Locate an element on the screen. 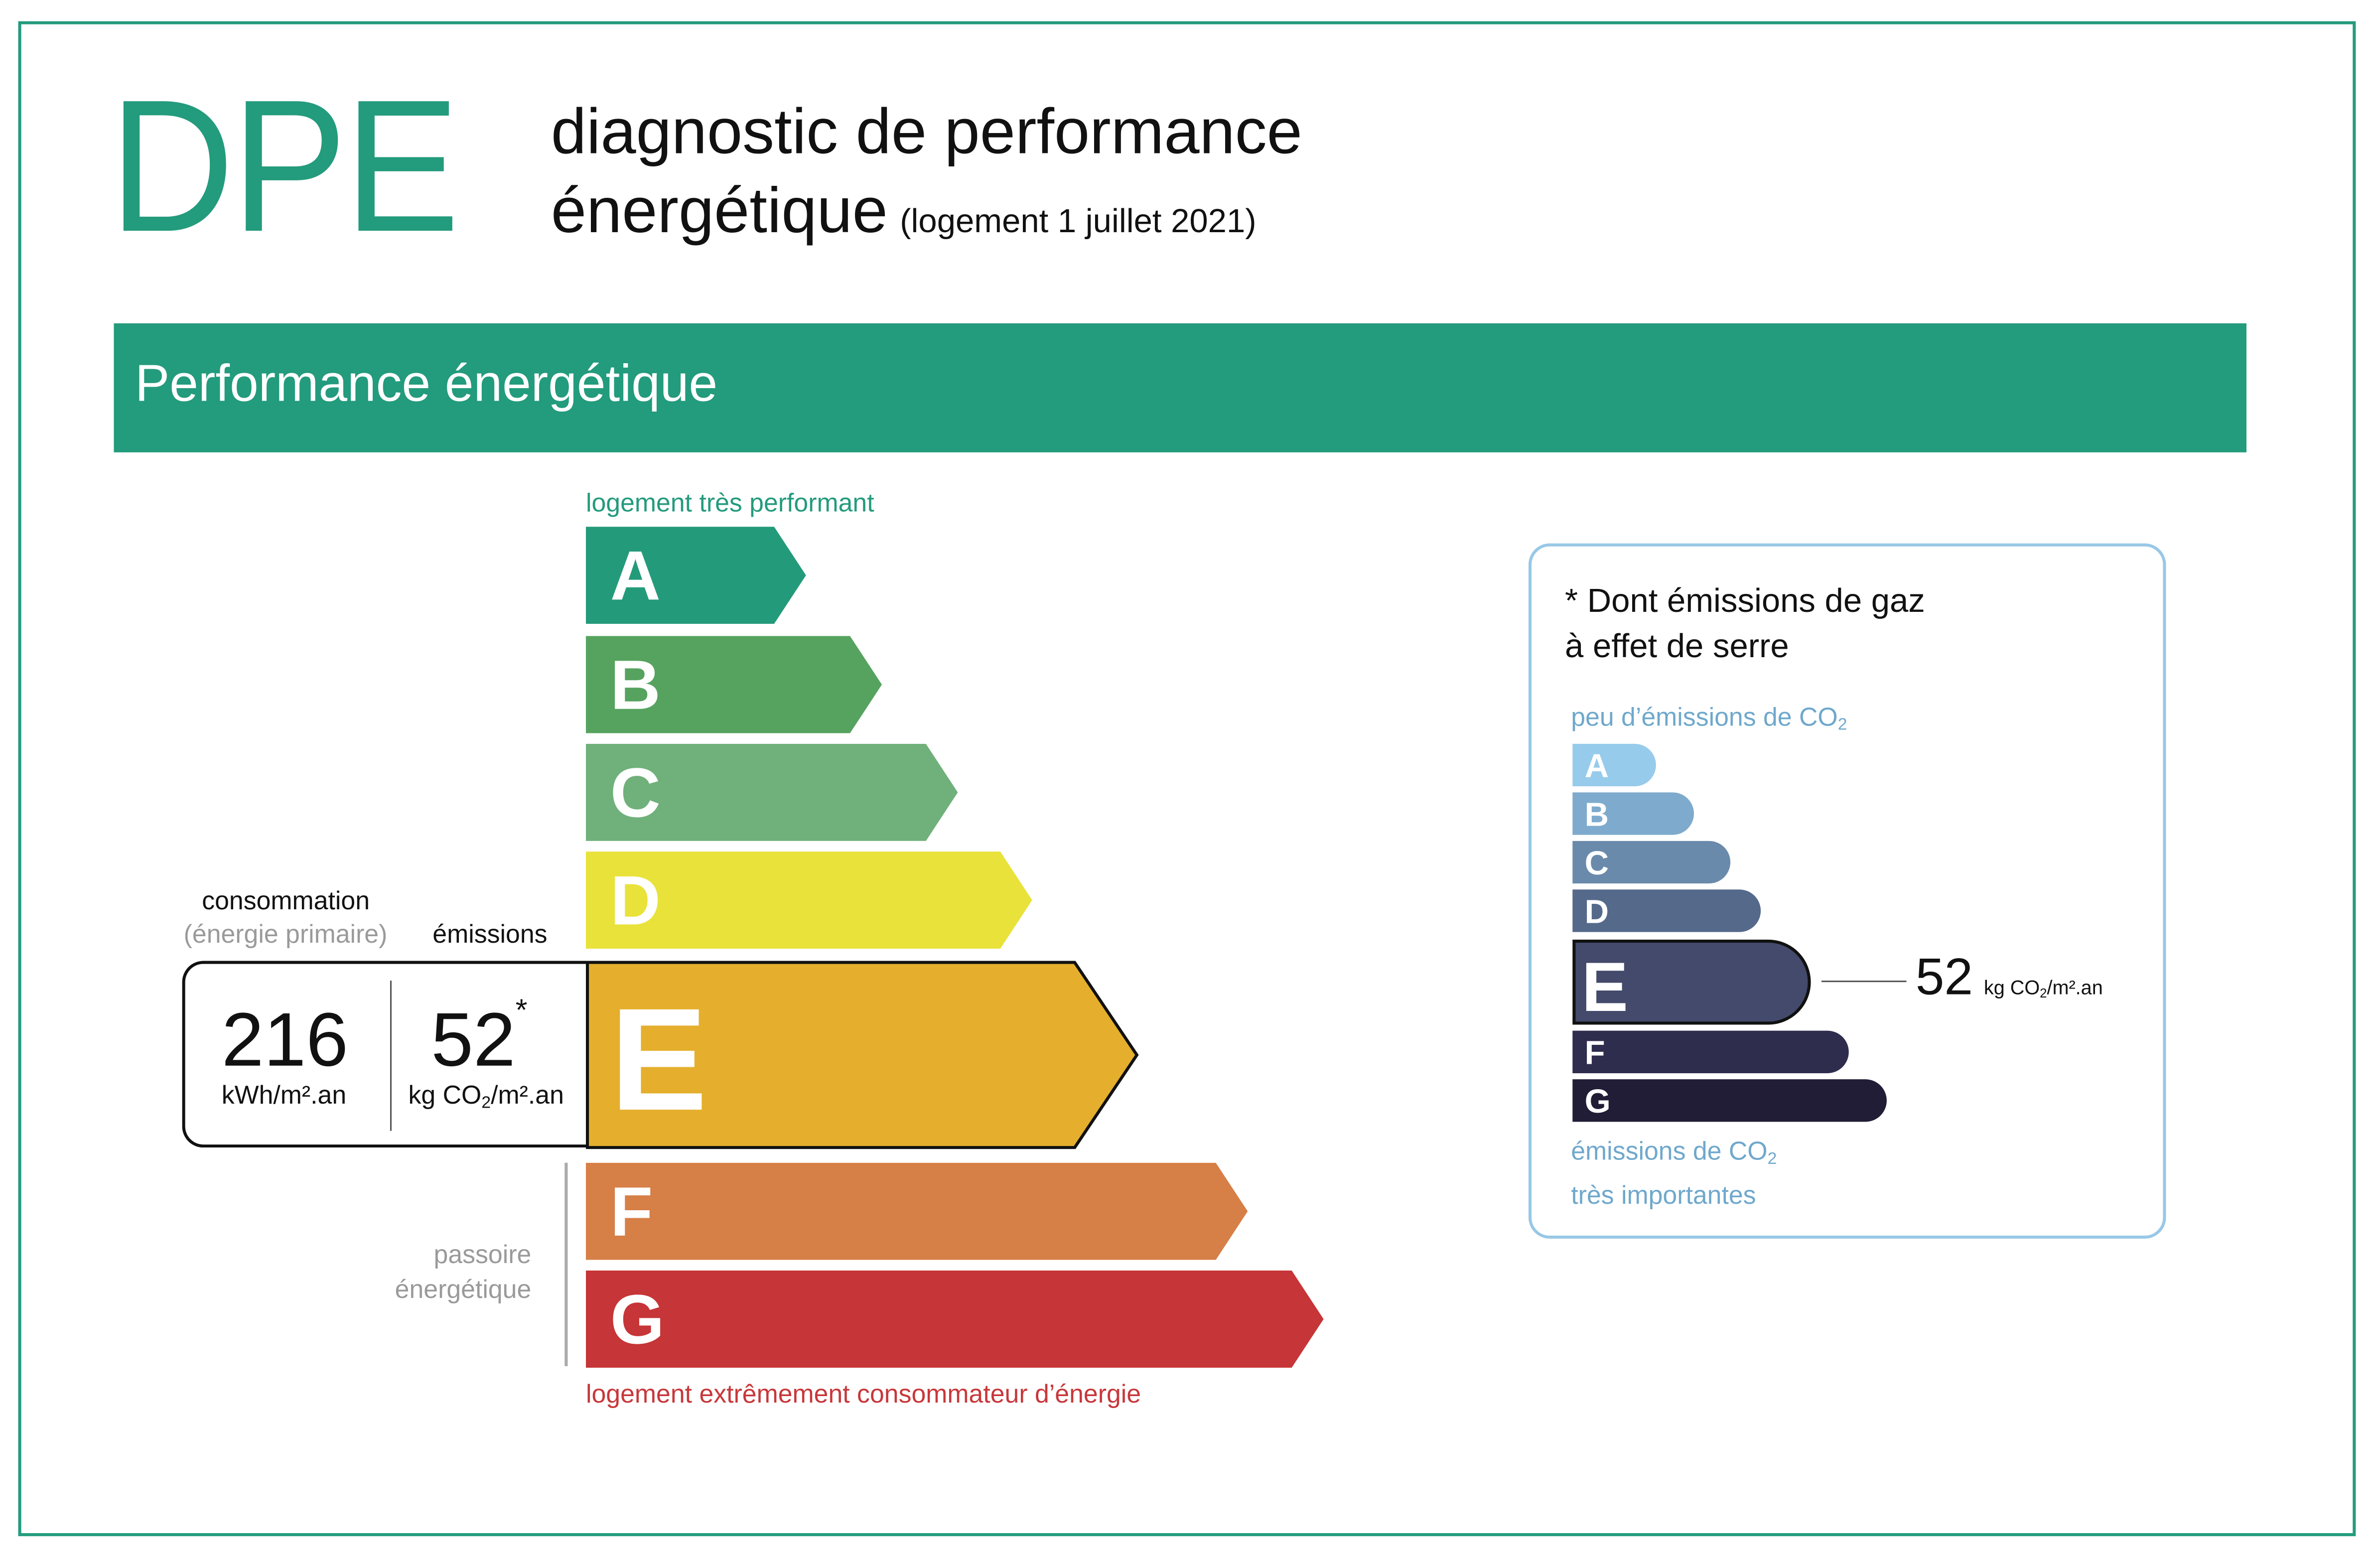  consumption-unit: kWh/m².an is located at coordinates (284, 1095).